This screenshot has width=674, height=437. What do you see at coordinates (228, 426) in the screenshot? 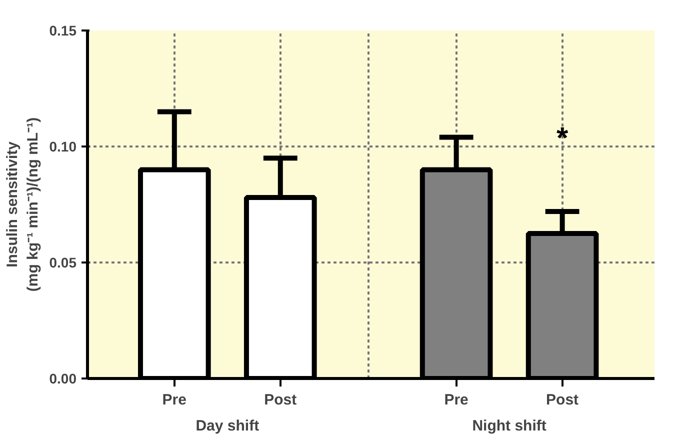
I see `text: Day shift` at bounding box center [228, 426].